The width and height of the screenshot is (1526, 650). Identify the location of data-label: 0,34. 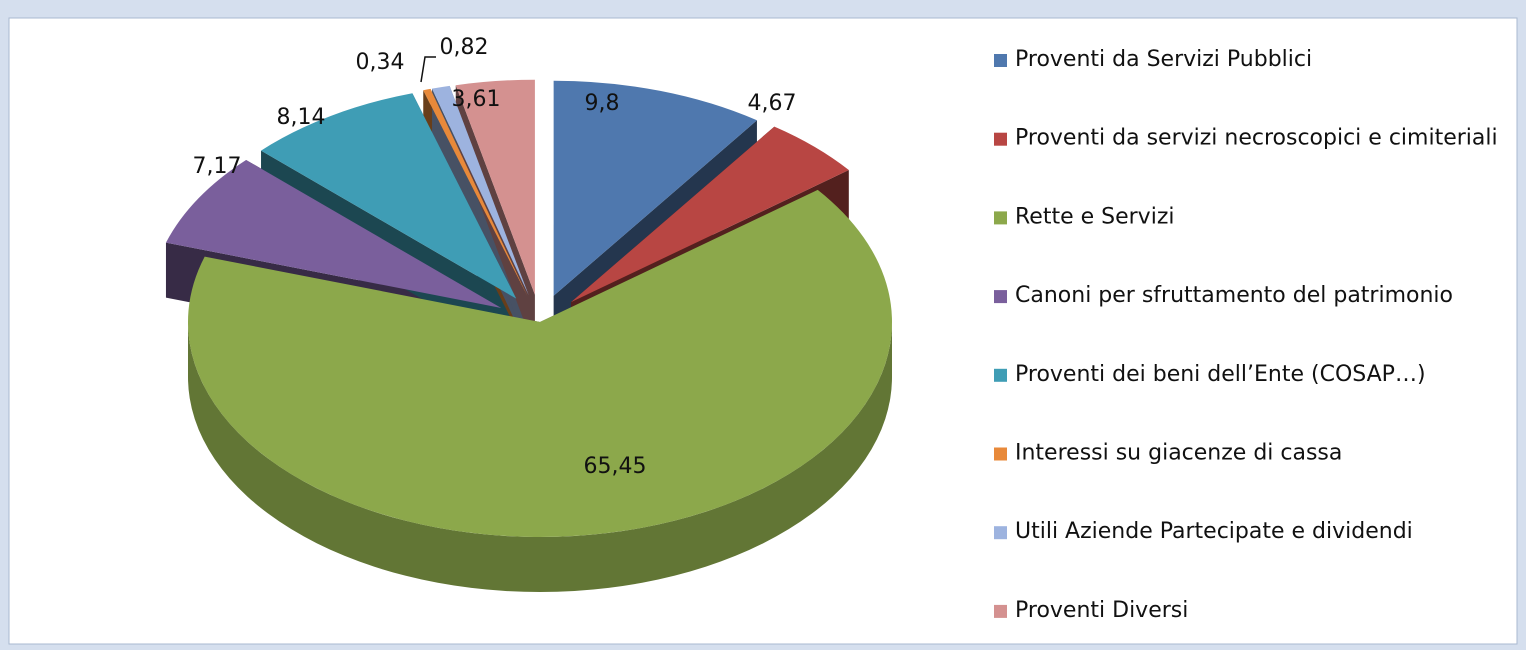
(380, 62).